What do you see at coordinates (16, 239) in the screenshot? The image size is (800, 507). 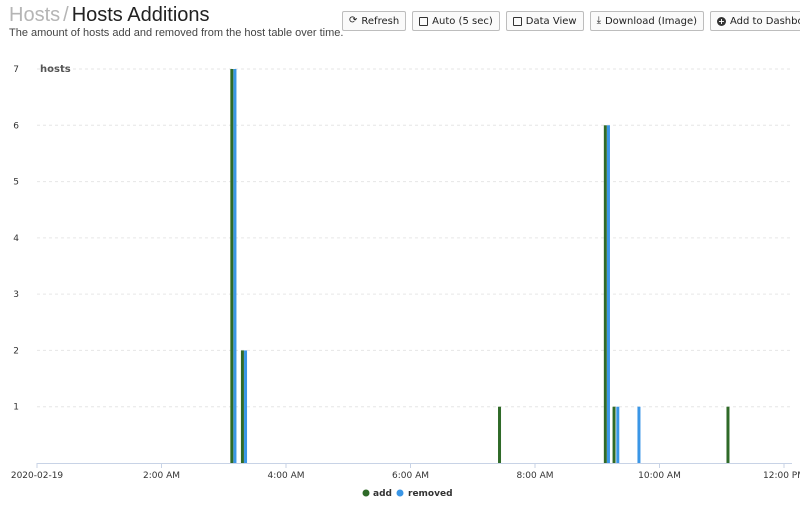 I see `y-tick-label: 4` at bounding box center [16, 239].